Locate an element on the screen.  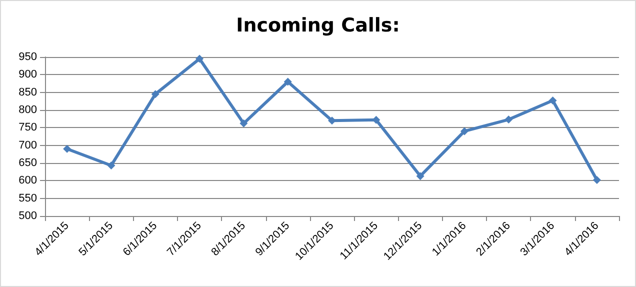
y-tick-label: 600 is located at coordinates (27, 180).